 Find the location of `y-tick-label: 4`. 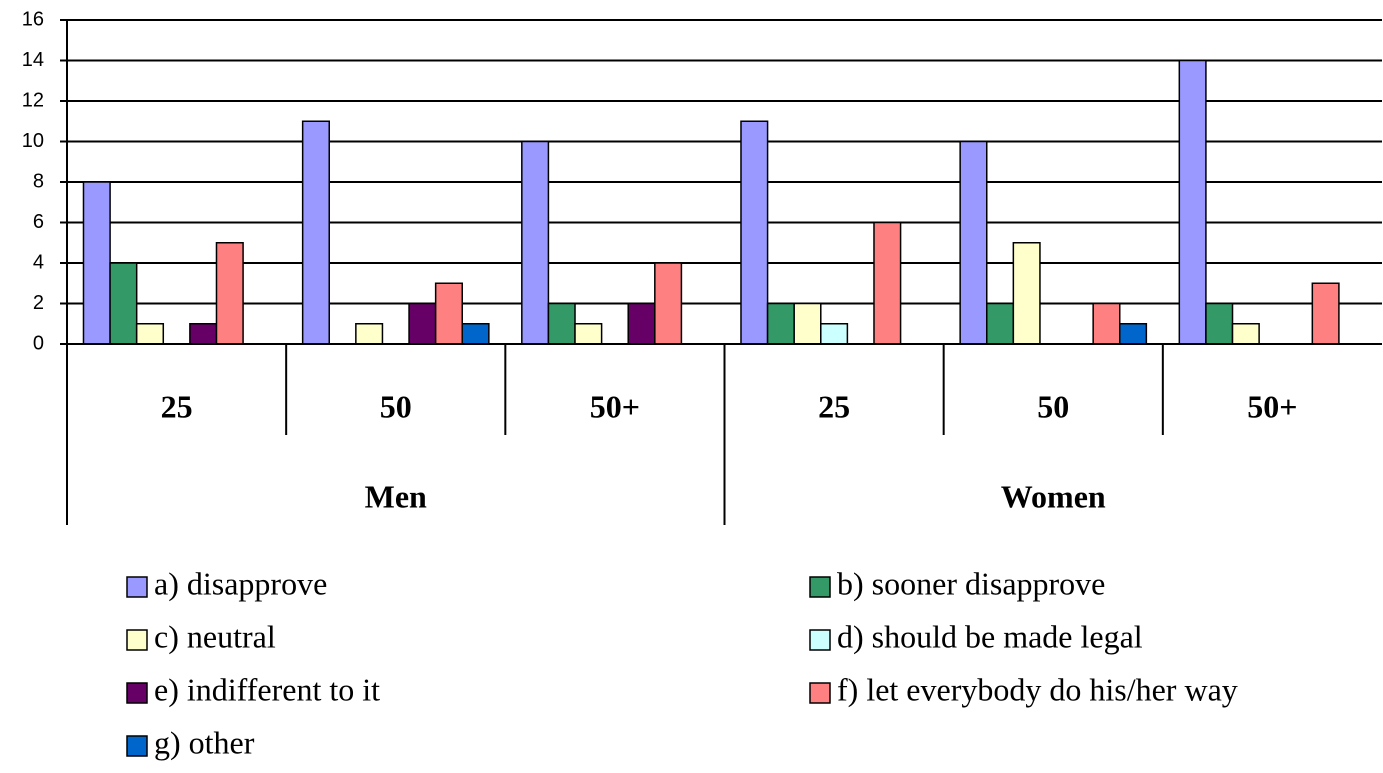

y-tick-label: 4 is located at coordinates (38, 262).